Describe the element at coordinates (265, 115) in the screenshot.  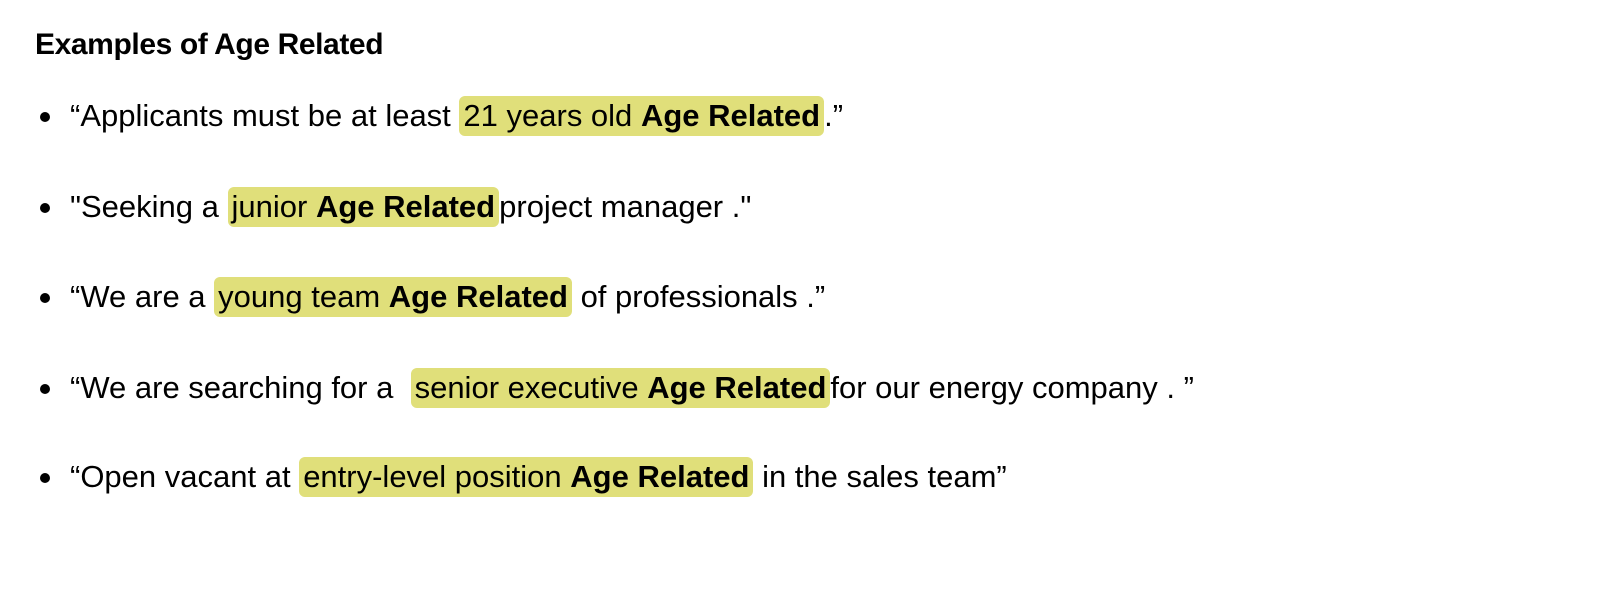
I see `example-text-before: “Applicants must be at least` at that location.